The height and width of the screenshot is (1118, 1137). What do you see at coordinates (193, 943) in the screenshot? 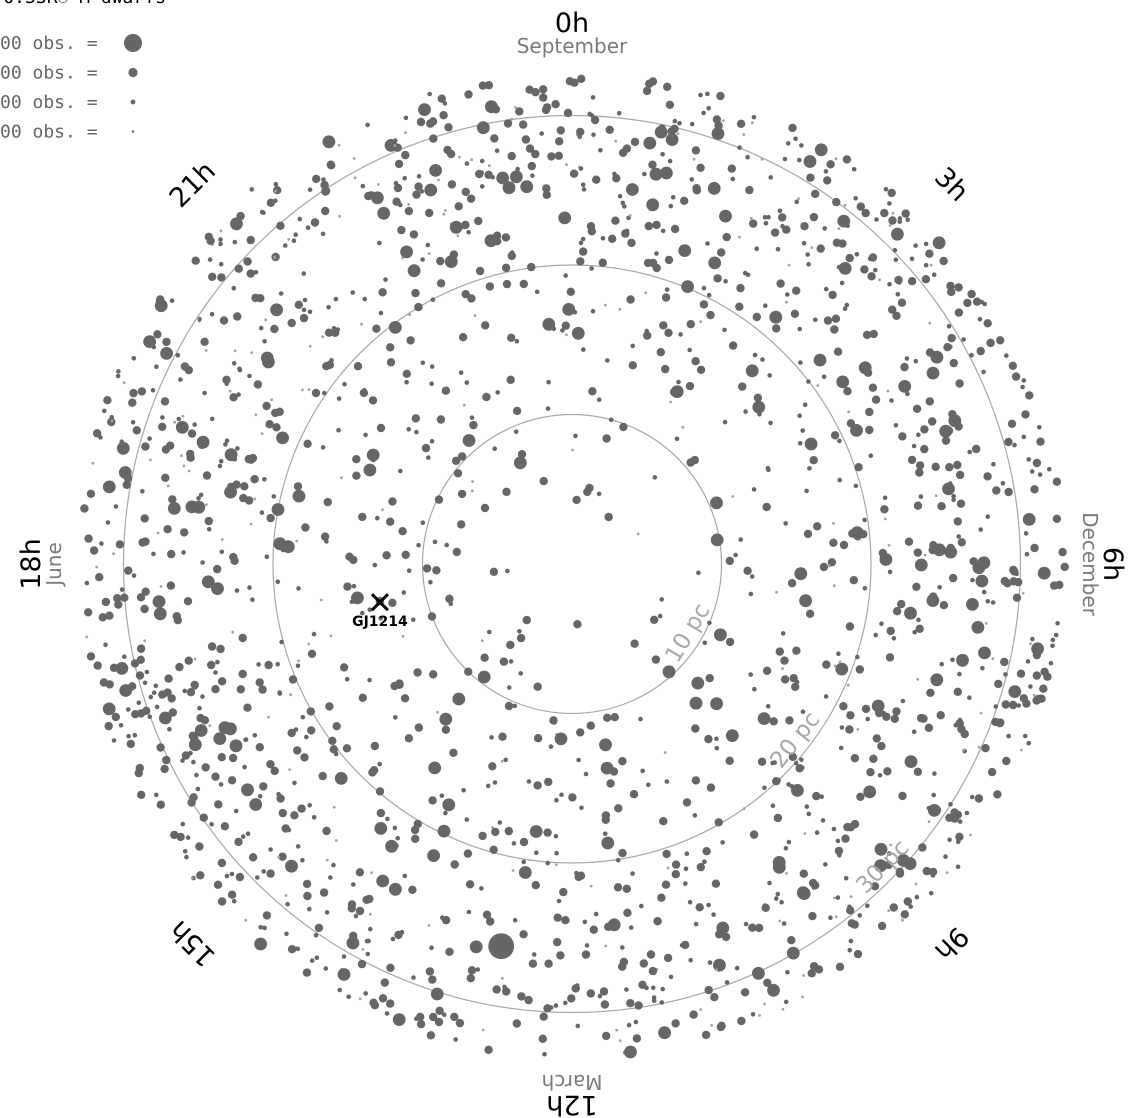
I see `hour-label: 15h` at bounding box center [193, 943].